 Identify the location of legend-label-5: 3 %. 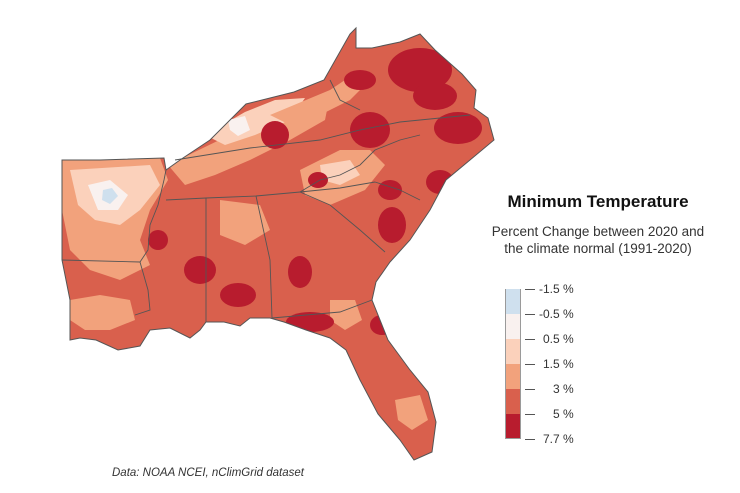
(563, 389).